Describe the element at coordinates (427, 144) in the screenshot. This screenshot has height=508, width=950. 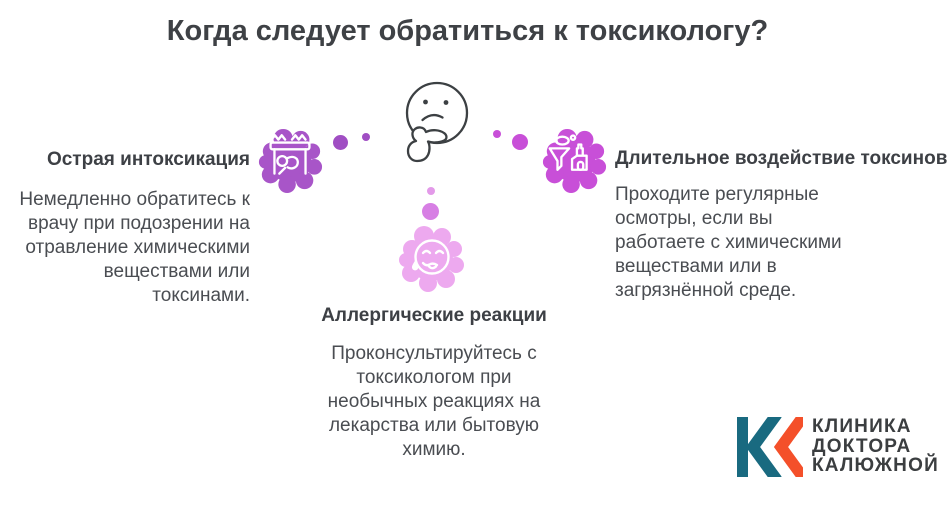
I see `hand-on-chin` at that location.